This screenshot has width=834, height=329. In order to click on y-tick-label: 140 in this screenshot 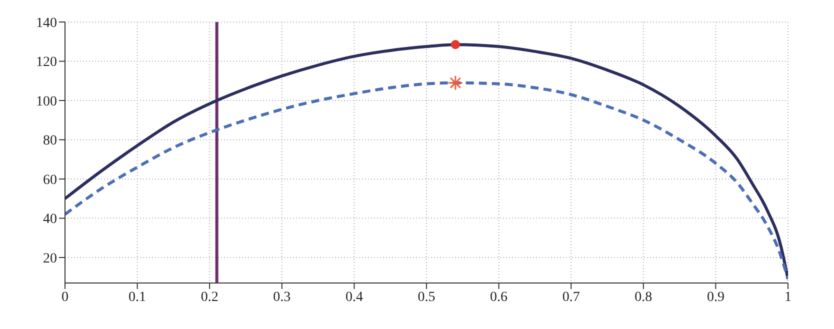, I will do `click(46, 23)`.